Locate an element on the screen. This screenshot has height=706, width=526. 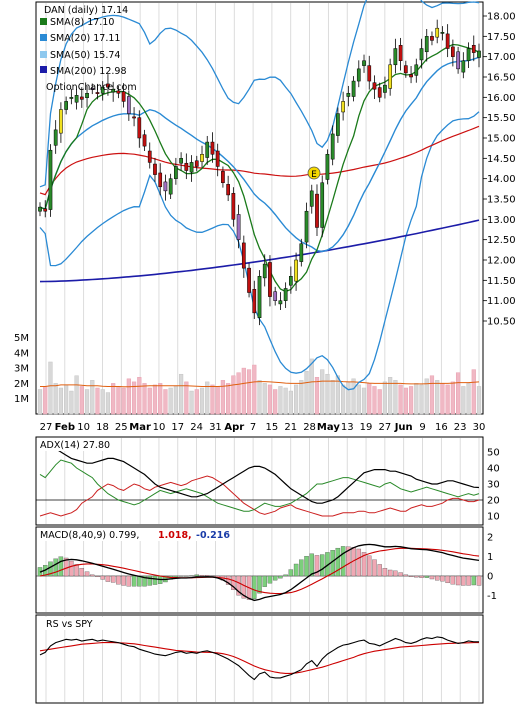
legend-label-sma20: SMA(20) 17.11 is located at coordinates (85, 38).